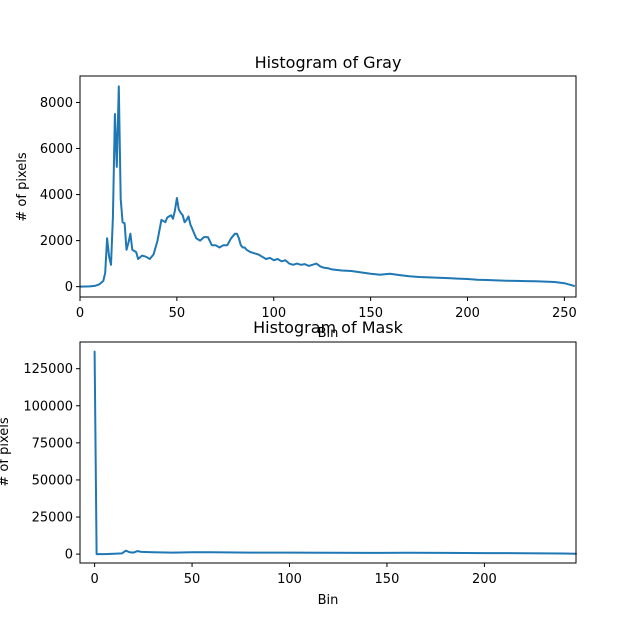 The height and width of the screenshot is (632, 640). Describe the element at coordinates (48, 406) in the screenshot. I see `y-tick-label: 100000` at that location.